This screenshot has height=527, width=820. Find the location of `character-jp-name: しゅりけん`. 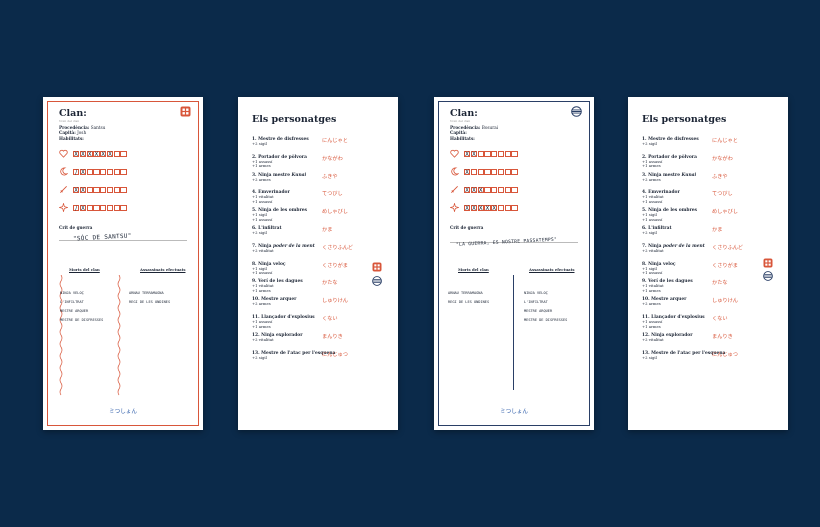

character-jp-name: しゅりけん is located at coordinates (725, 301).